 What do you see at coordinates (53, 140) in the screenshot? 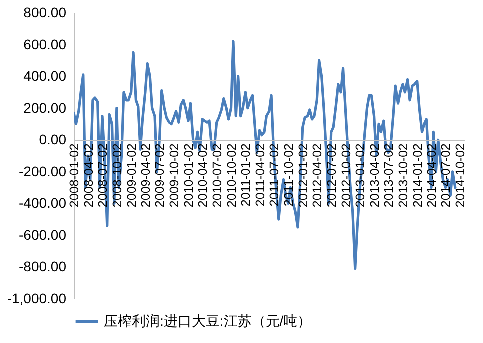
I see `y-tick-label: 0.00` at bounding box center [53, 140].